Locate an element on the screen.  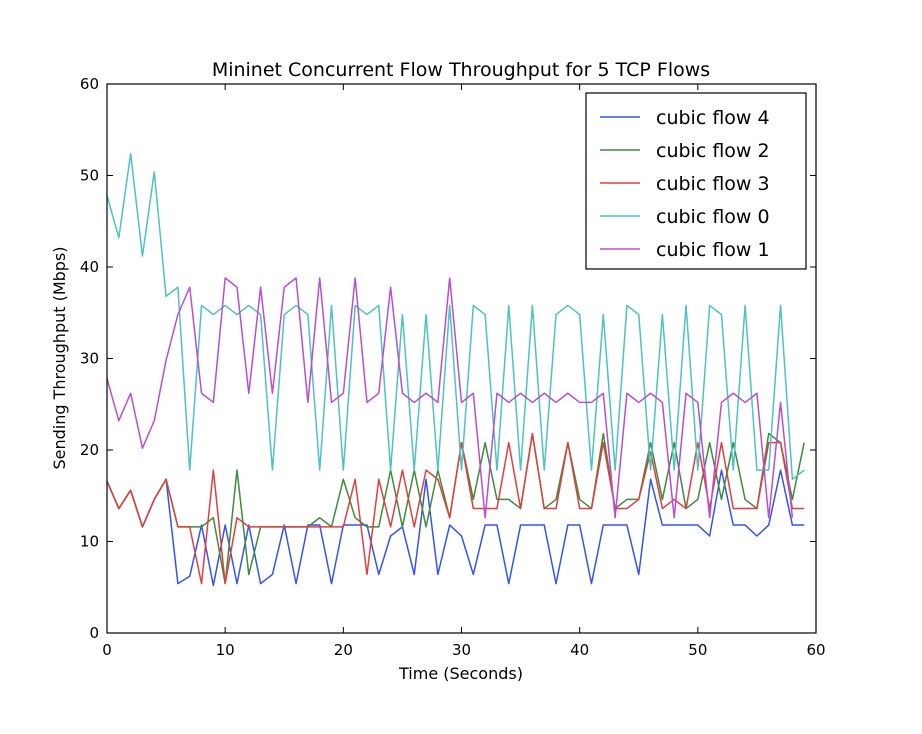
legend-label: cubic flow 1 is located at coordinates (713, 250).